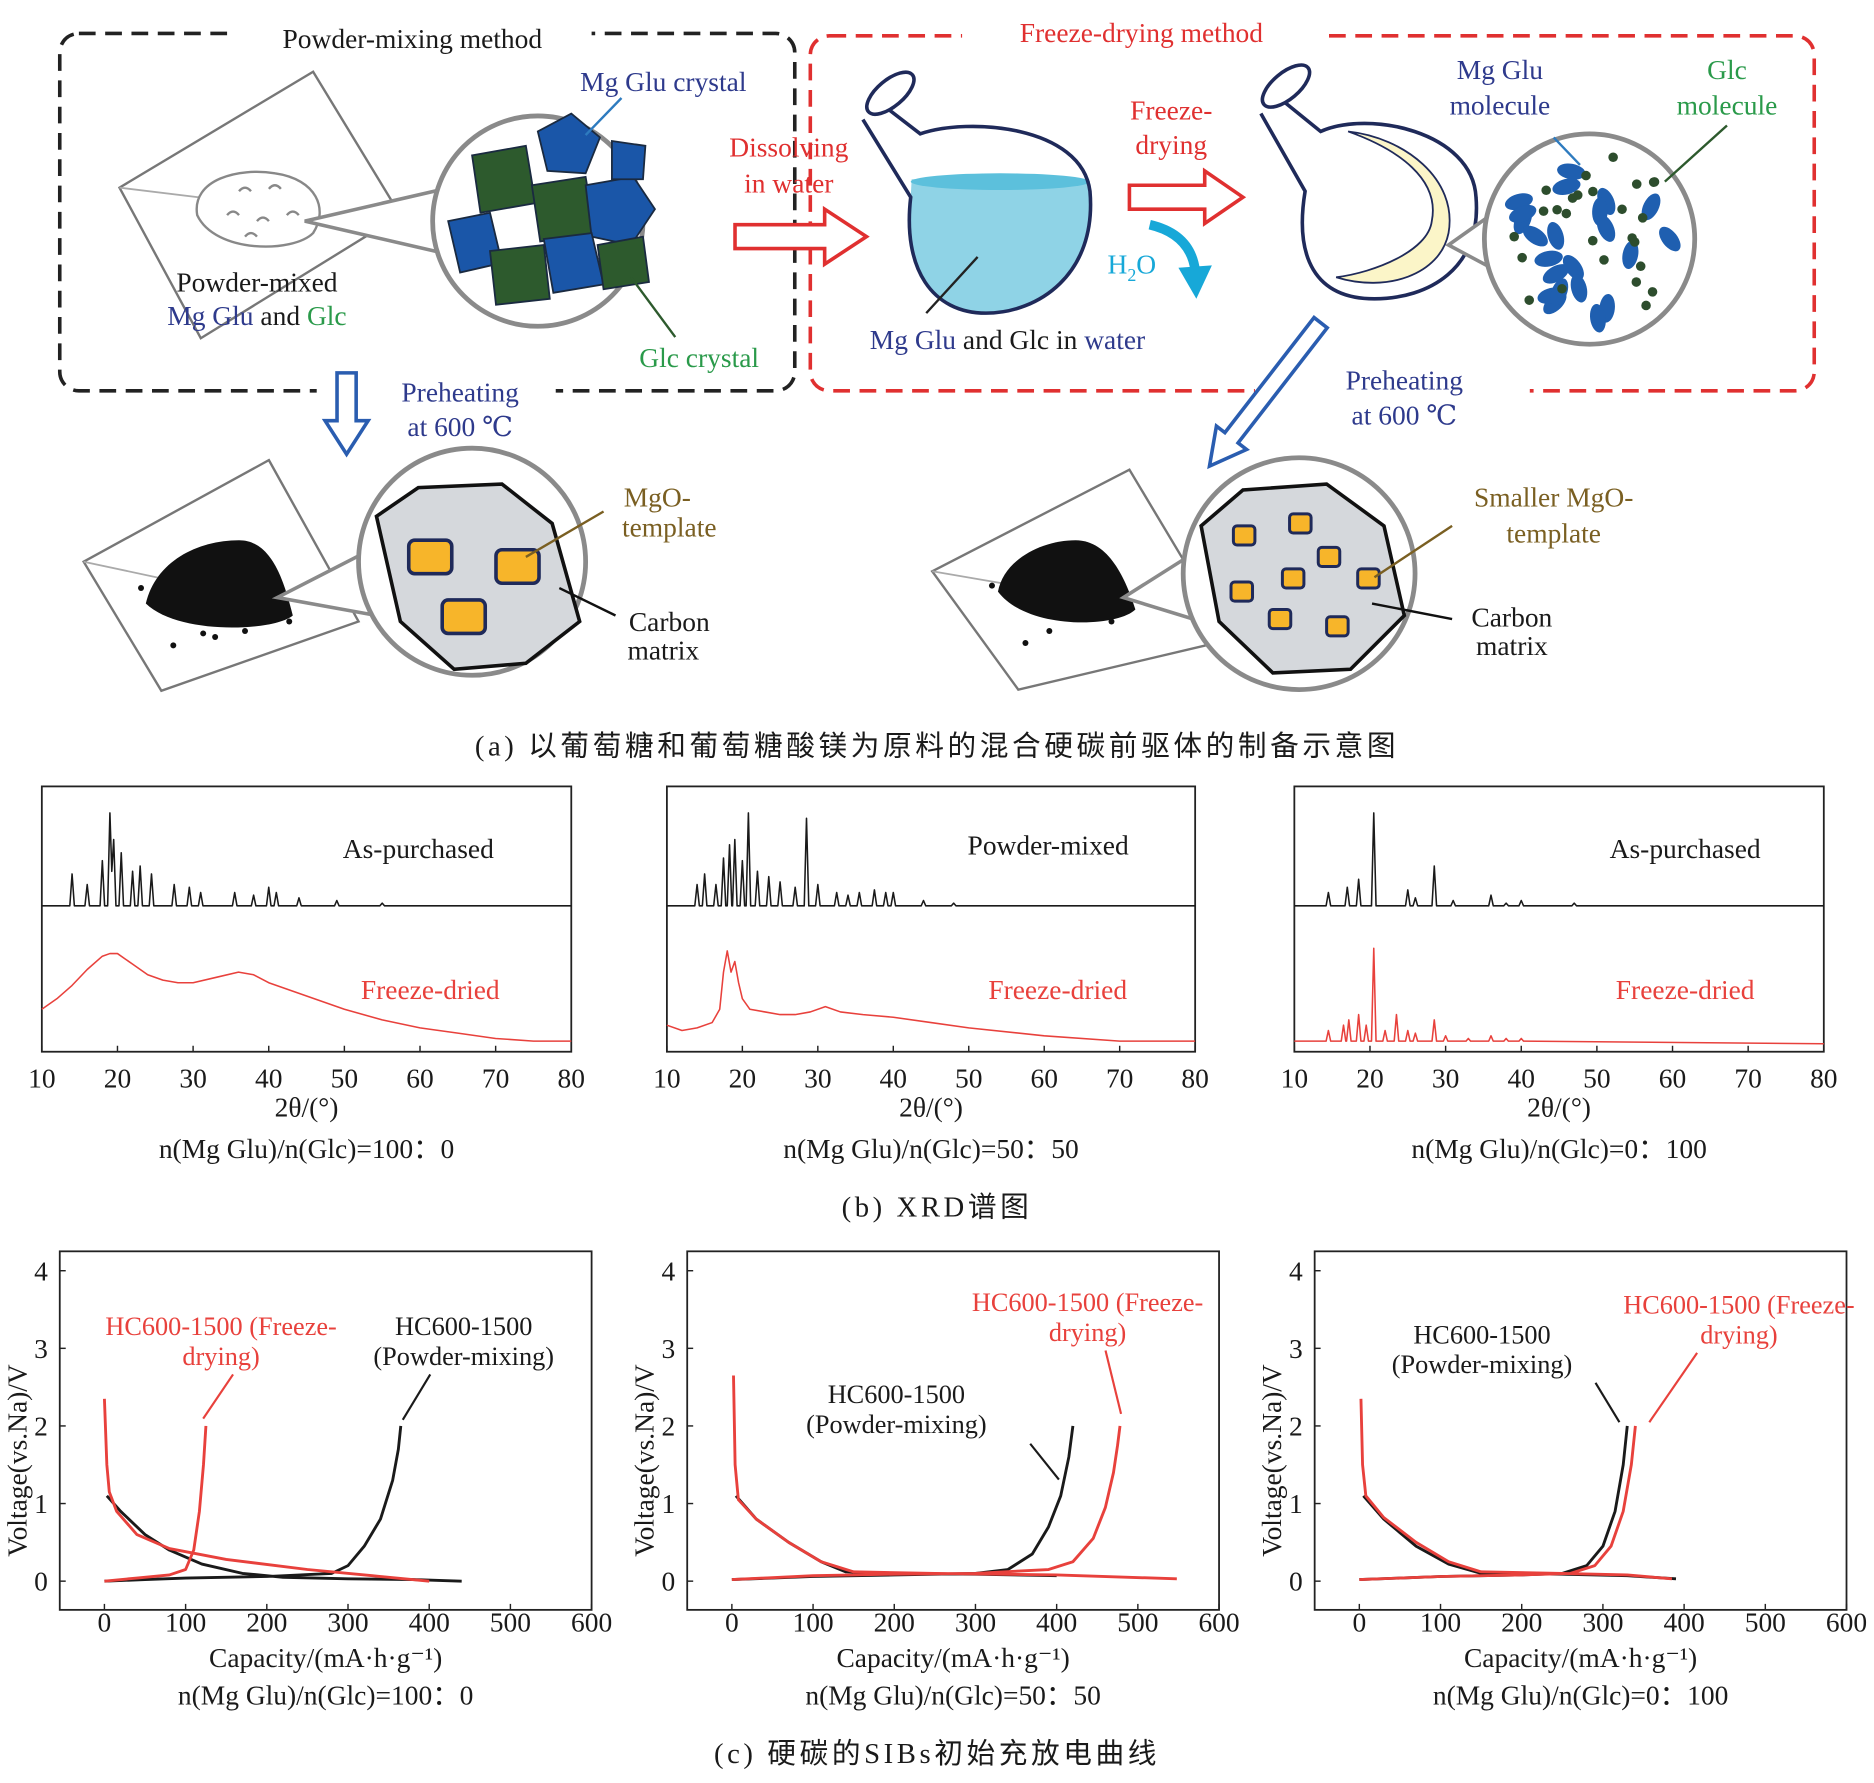 Image resolution: width=1874 pixels, height=1783 pixels. What do you see at coordinates (460, 410) in the screenshot?
I see `label: Preheating at 600 ℃` at bounding box center [460, 410].